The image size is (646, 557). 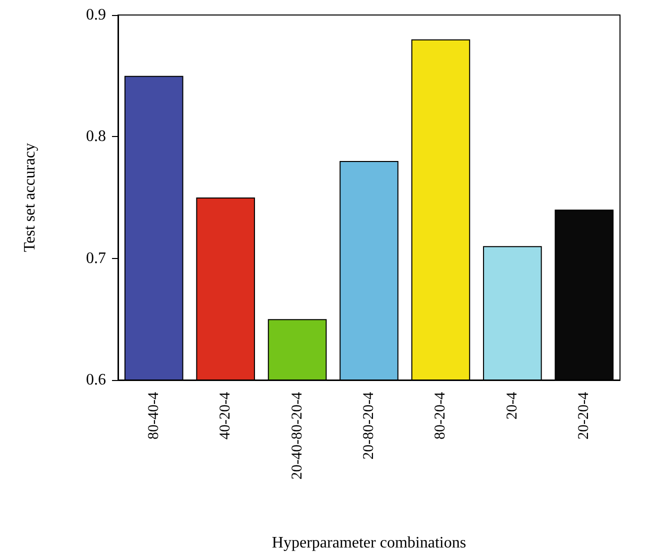 I want to click on x-tick-label: 40-20-4, so click(x=226, y=416).